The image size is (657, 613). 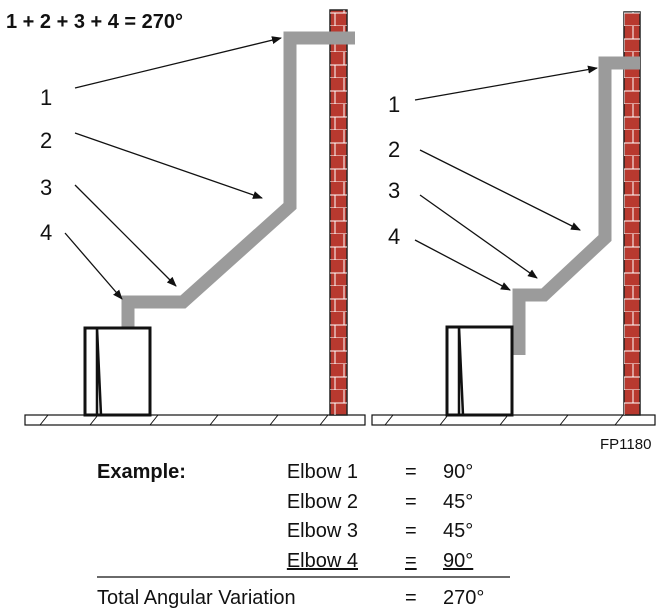 What do you see at coordinates (463, 598) in the screenshot?
I see `total-angle: 270°` at bounding box center [463, 598].